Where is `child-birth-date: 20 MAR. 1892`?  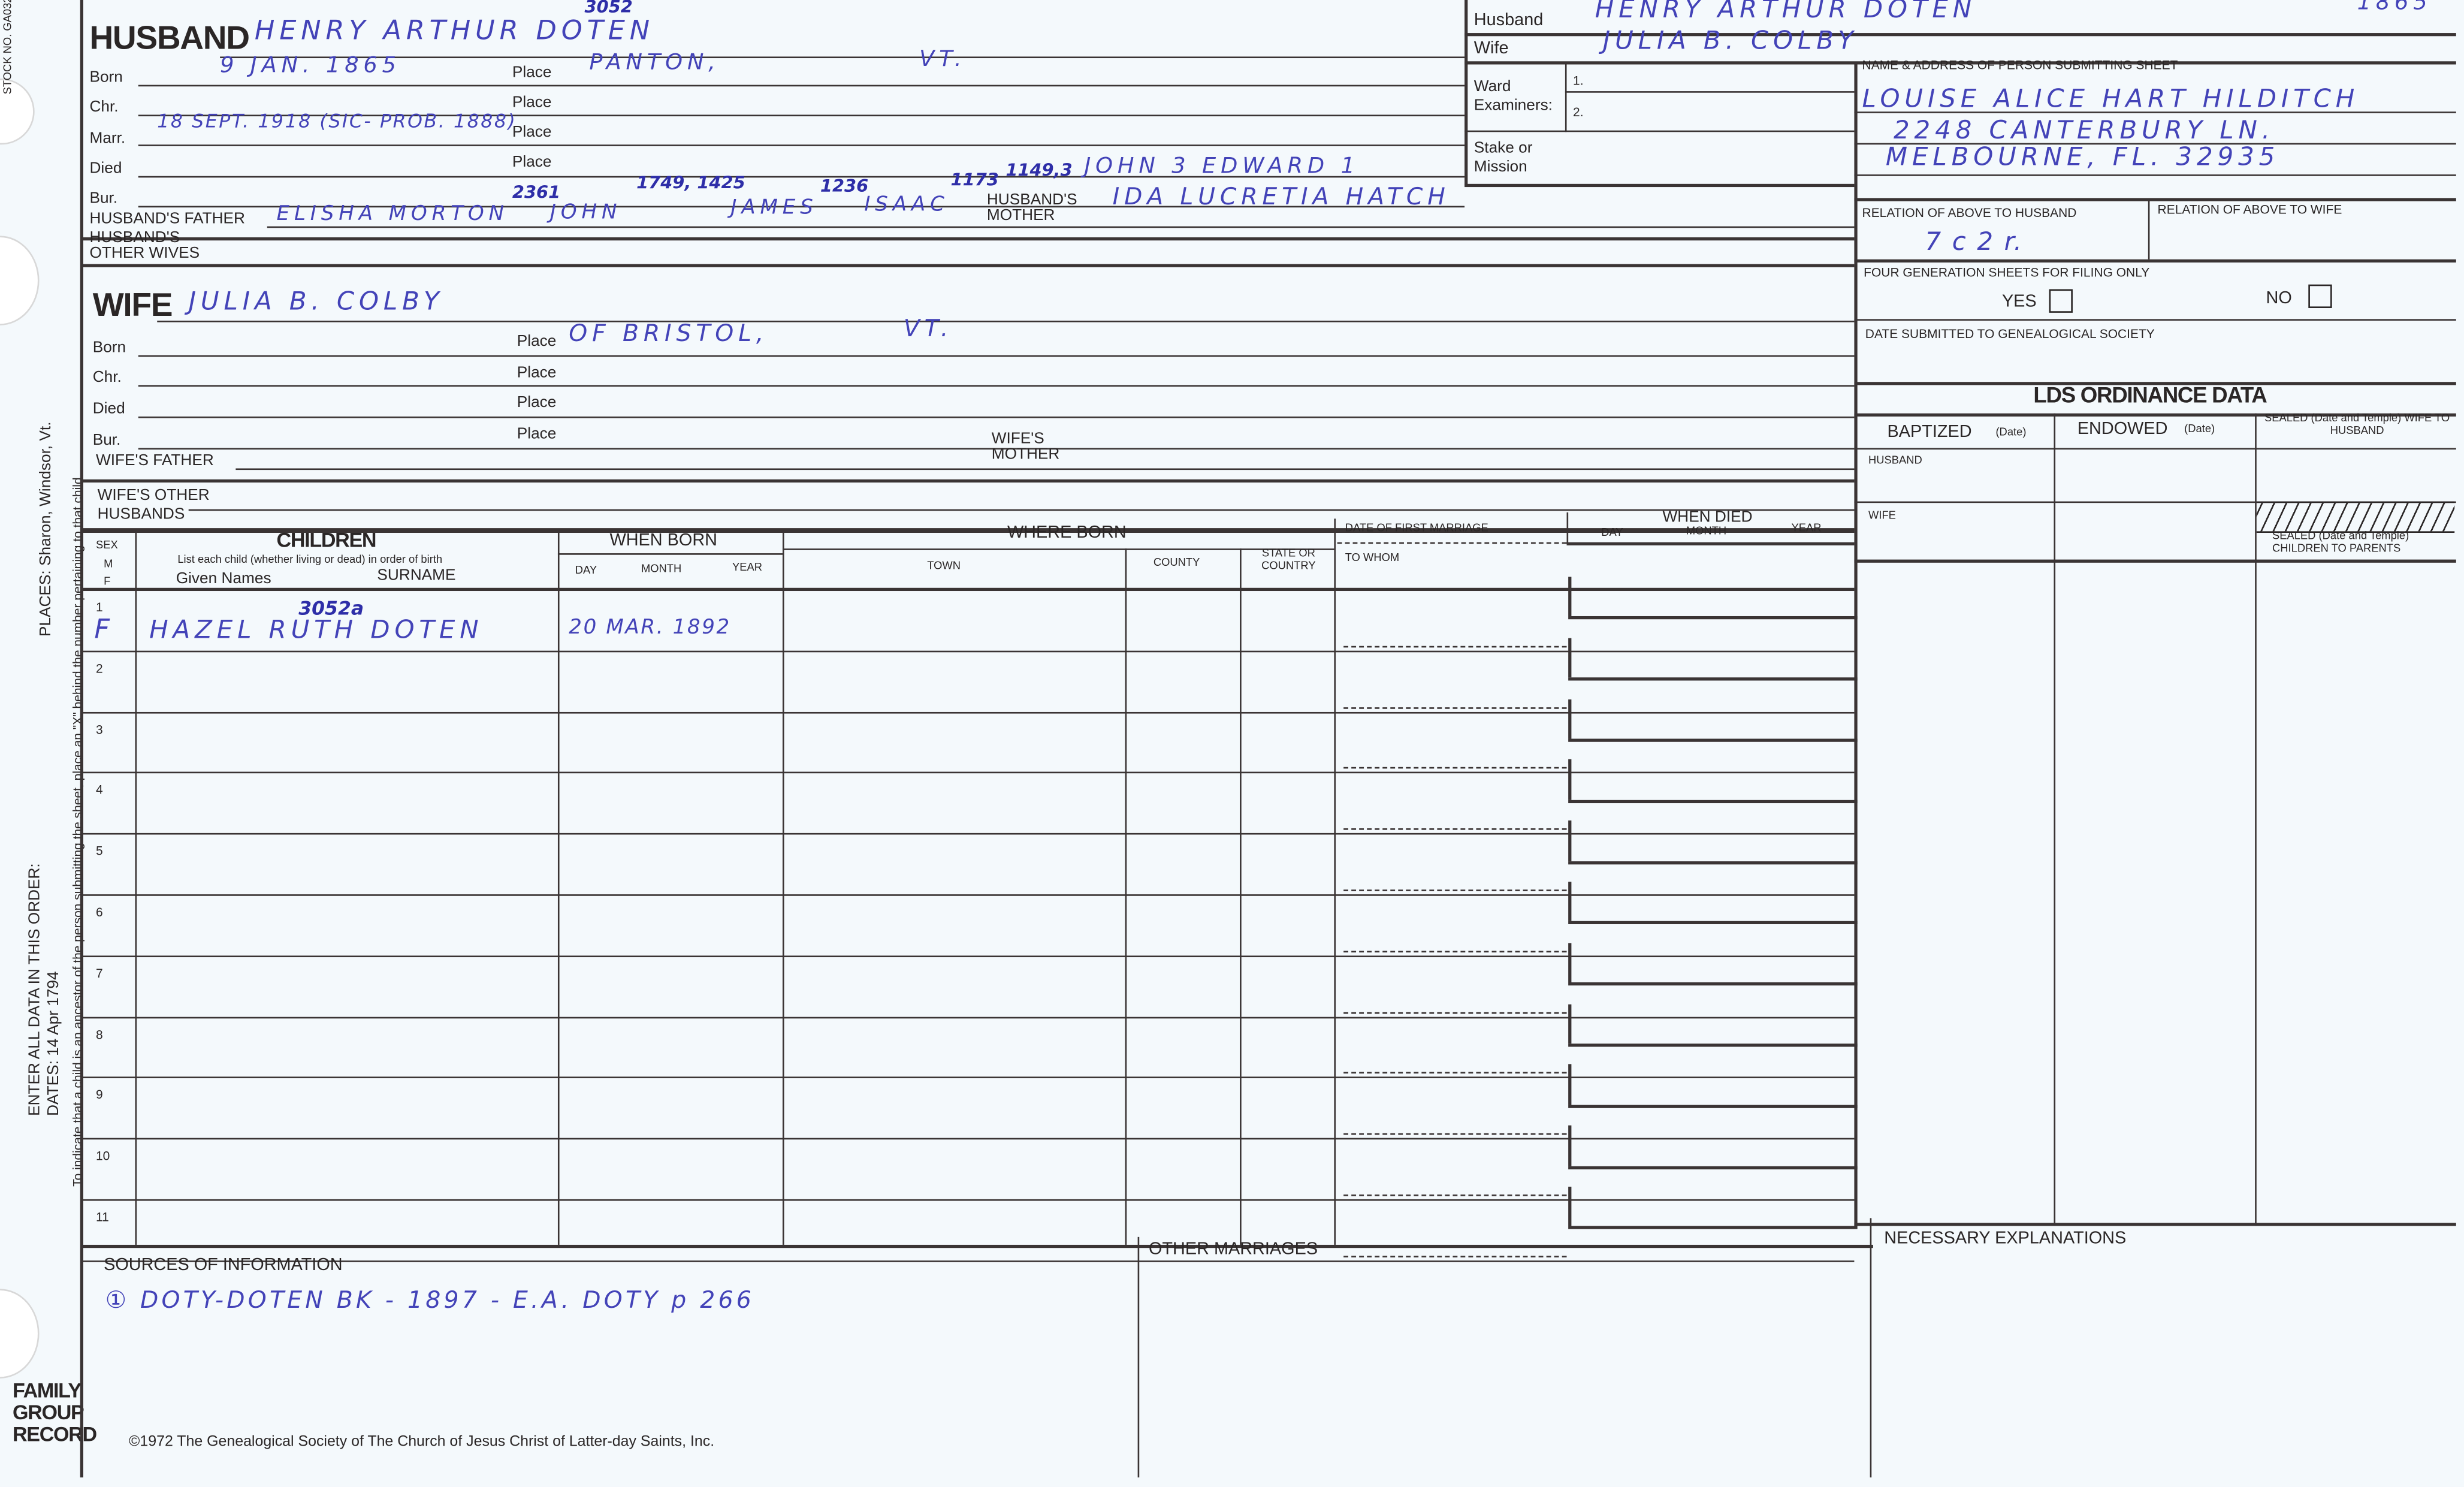
child-birth-date: 20 MAR. 1892 is located at coordinates (650, 628).